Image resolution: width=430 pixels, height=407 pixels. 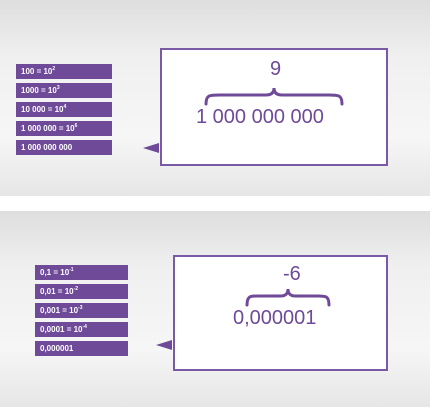 What do you see at coordinates (64, 128) in the screenshot?
I see `power-label: 1 000 000 = 106` at bounding box center [64, 128].